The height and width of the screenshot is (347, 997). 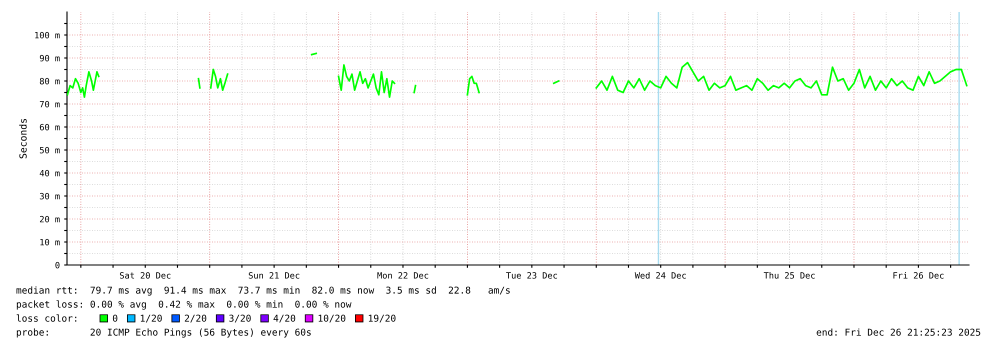 I want to click on text: end: Fri Dec 26 21:25:23 2025, so click(x=898, y=332).